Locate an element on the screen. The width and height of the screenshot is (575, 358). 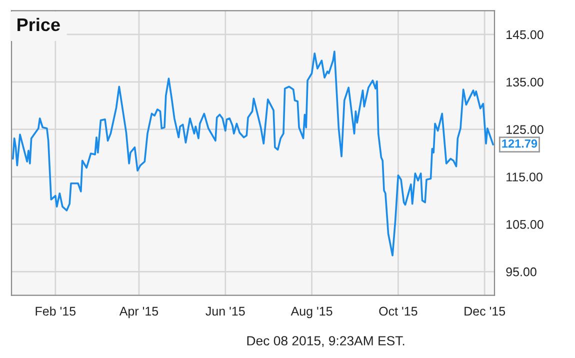
x-tick-label: Aug '15 is located at coordinates (311, 312).